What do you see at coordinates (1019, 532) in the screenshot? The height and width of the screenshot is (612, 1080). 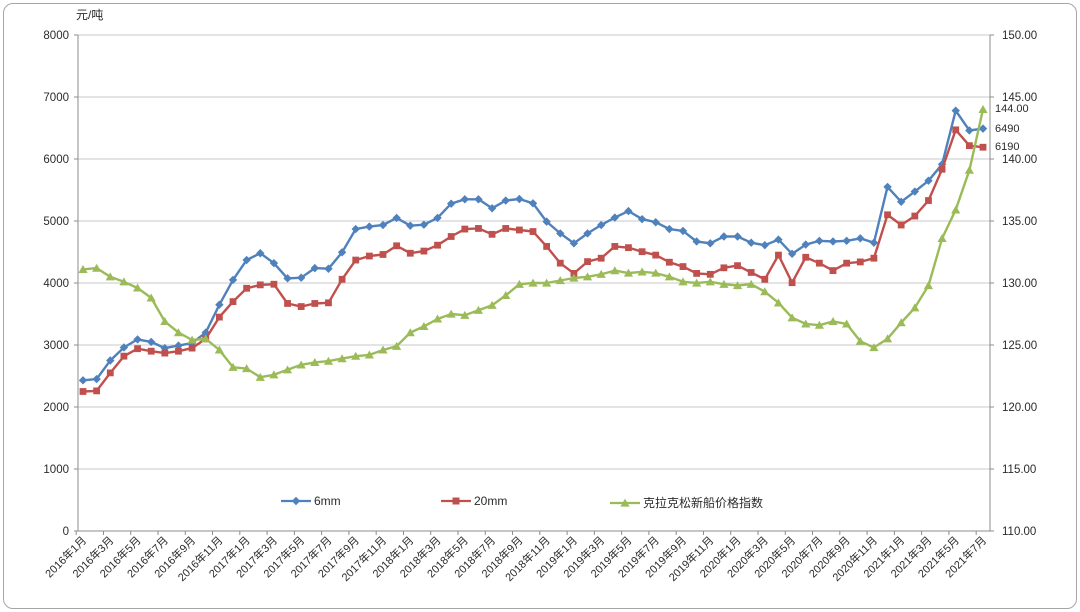 I see `svg-text: 110.00` at bounding box center [1019, 532].